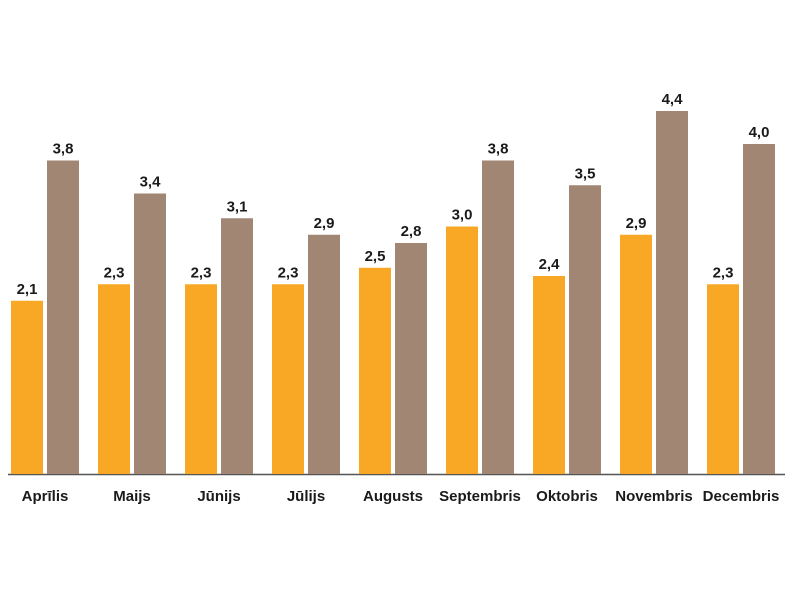 This screenshot has width=793, height=595. What do you see at coordinates (567, 496) in the screenshot?
I see `x-tick-label-7: Oktobris` at bounding box center [567, 496].